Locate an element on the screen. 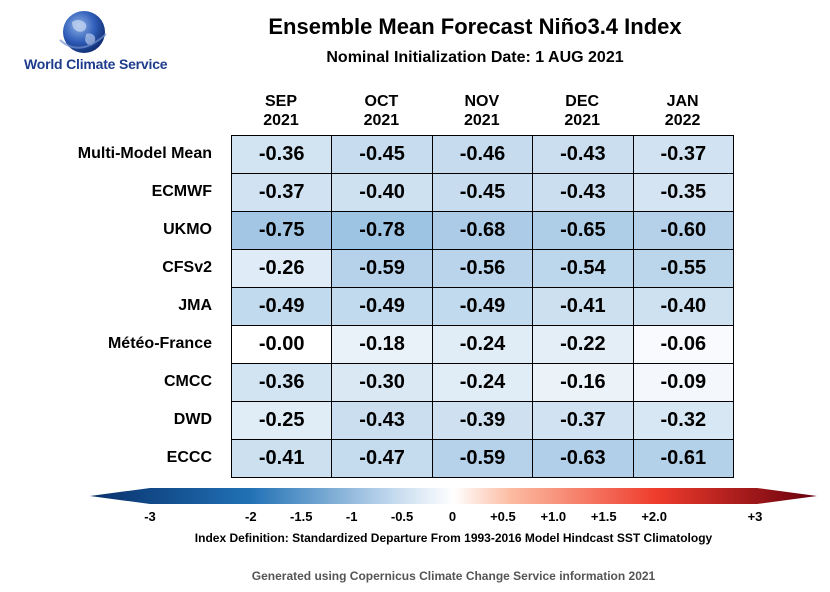  column-header: NOV 2021 is located at coordinates (482, 111).